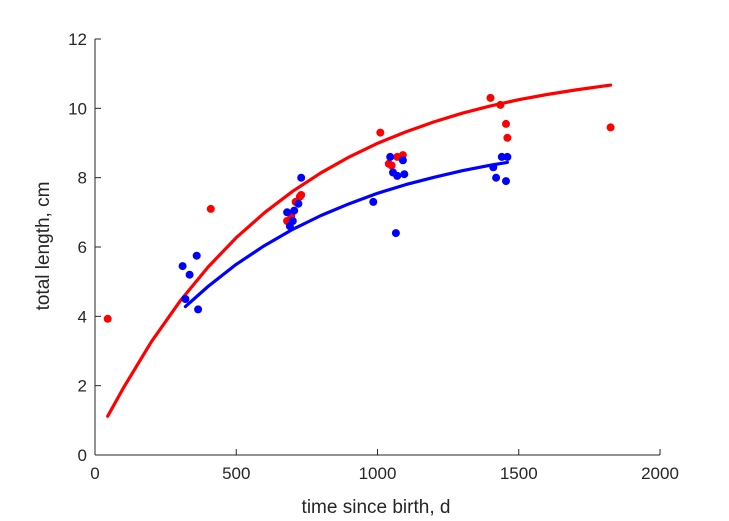 This screenshot has height=521, width=729. I want to click on y-tick-label: 4, so click(82, 316).